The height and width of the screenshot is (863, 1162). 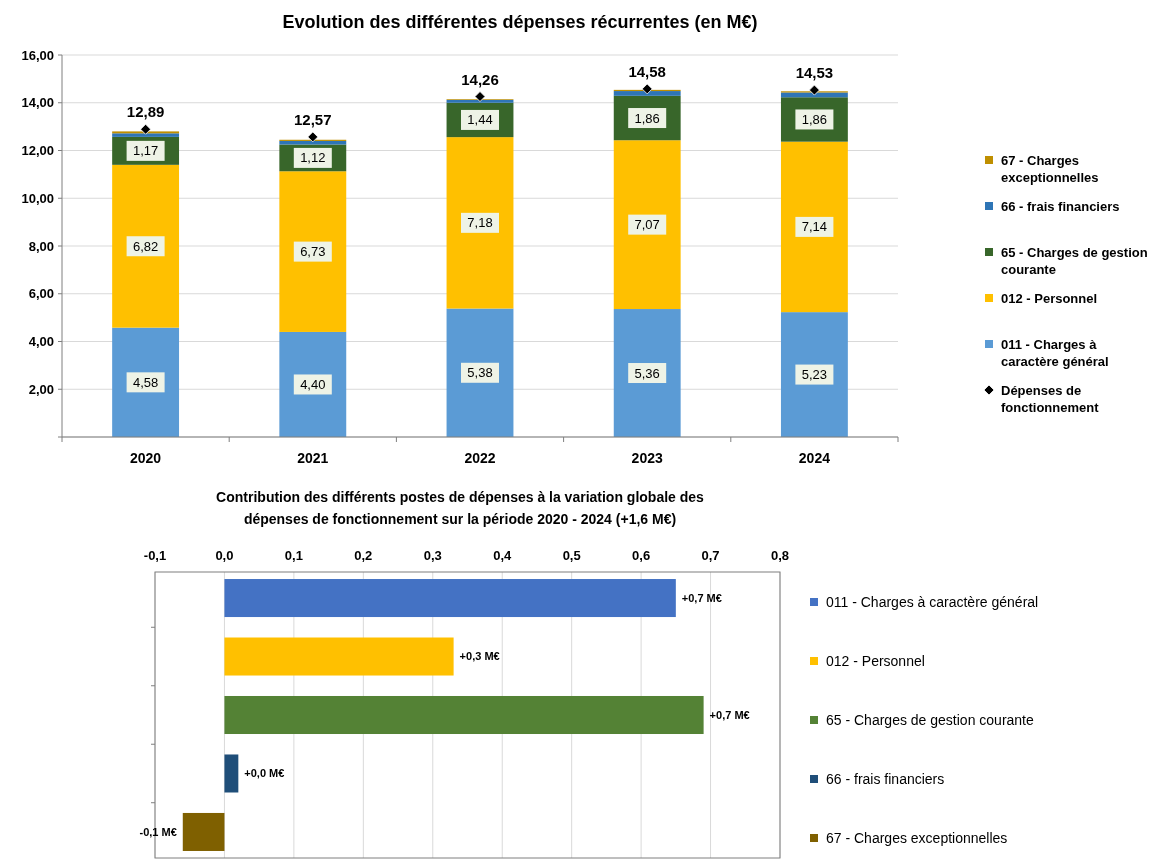 What do you see at coordinates (814, 458) in the screenshot?
I see `x-tick-label: 2024` at bounding box center [814, 458].